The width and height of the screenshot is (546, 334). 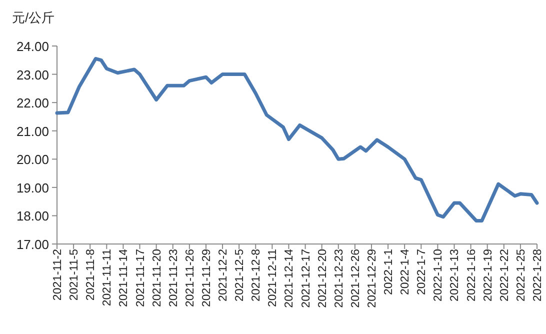 What do you see at coordinates (32, 74) in the screenshot?
I see `y-tick-label: 23.00` at bounding box center [32, 74].